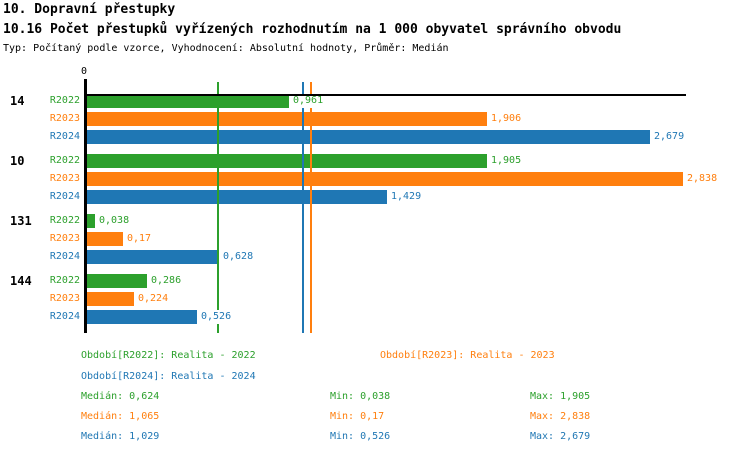 The width and height of the screenshot is (750, 452). Describe the element at coordinates (303, 207) in the screenshot. I see `median-line-r2024` at that location.